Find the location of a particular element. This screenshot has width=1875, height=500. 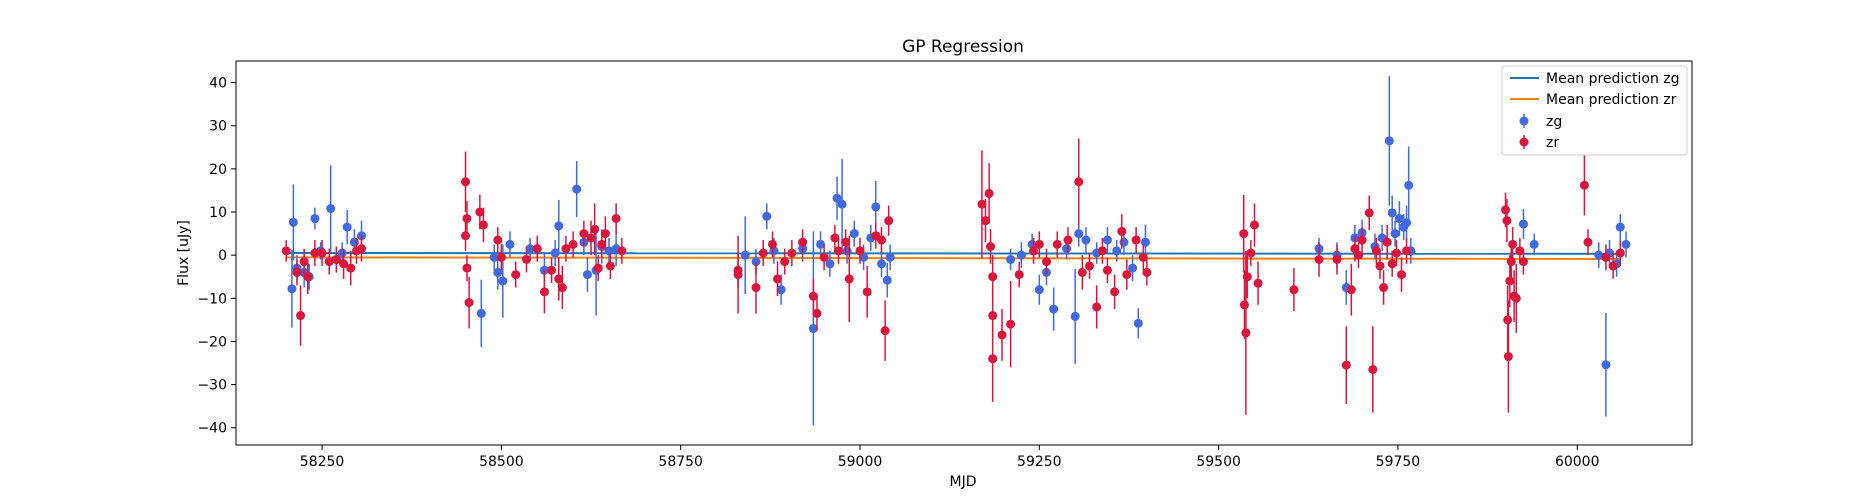

x-tick-label: 59750 is located at coordinates (1398, 462).